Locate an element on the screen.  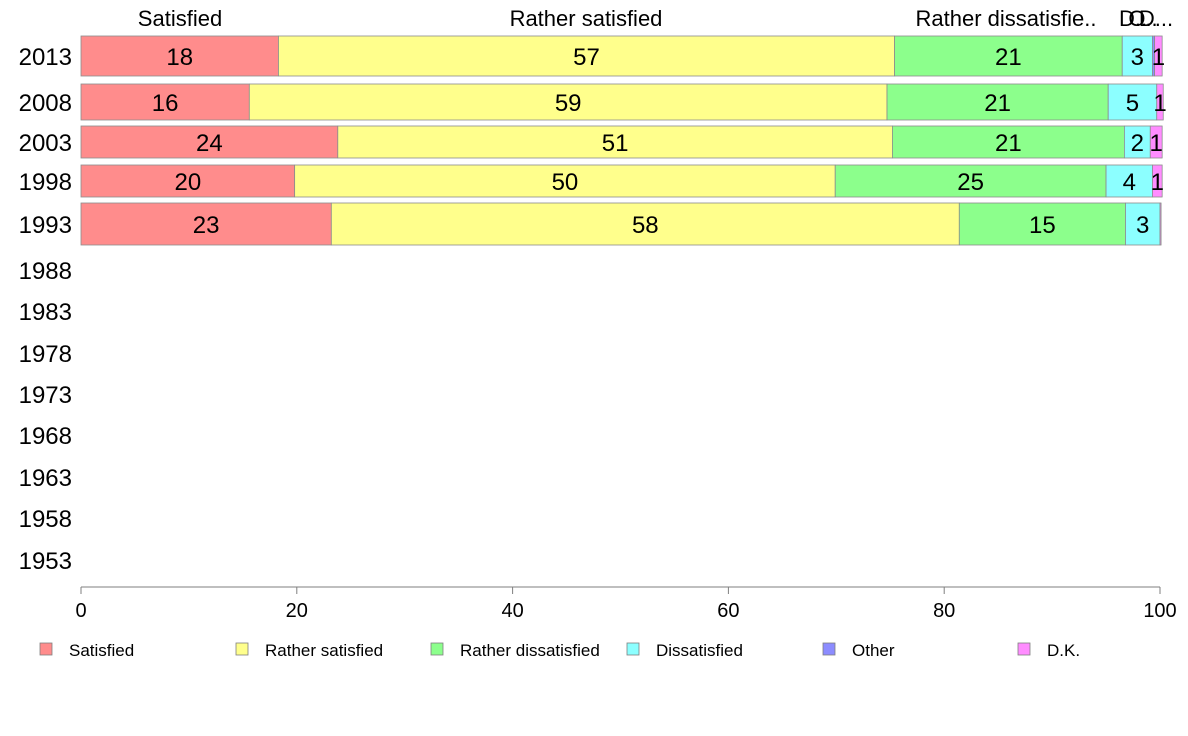
bar-value-label: 58 is located at coordinates (645, 225).